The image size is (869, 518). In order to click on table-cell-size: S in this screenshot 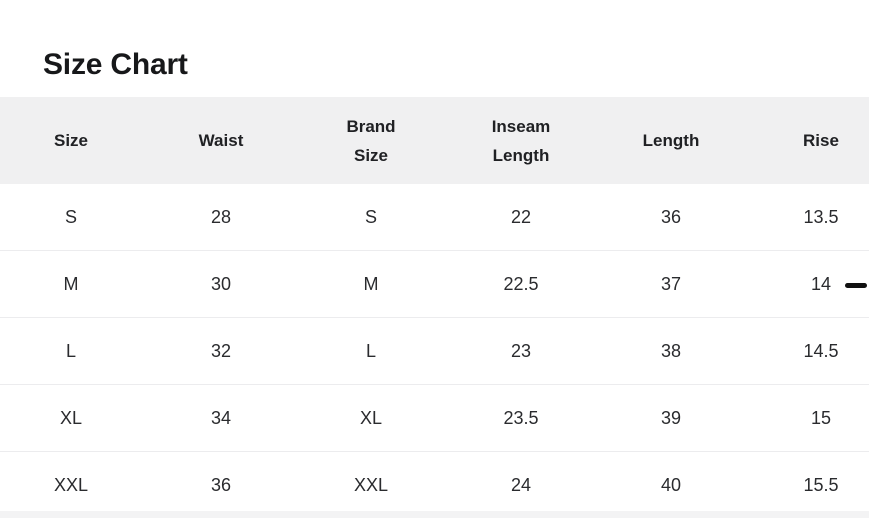, I will do `click(70, 216)`.